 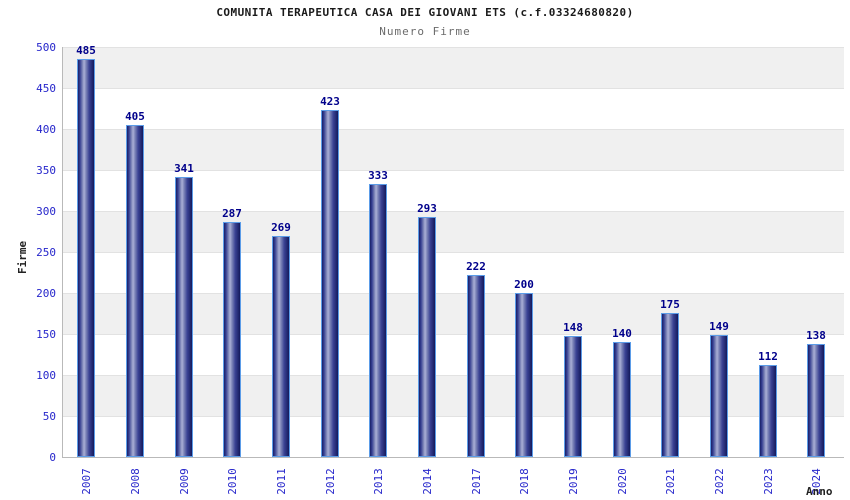 What do you see at coordinates (232, 339) in the screenshot?
I see `bar-2010` at bounding box center [232, 339].